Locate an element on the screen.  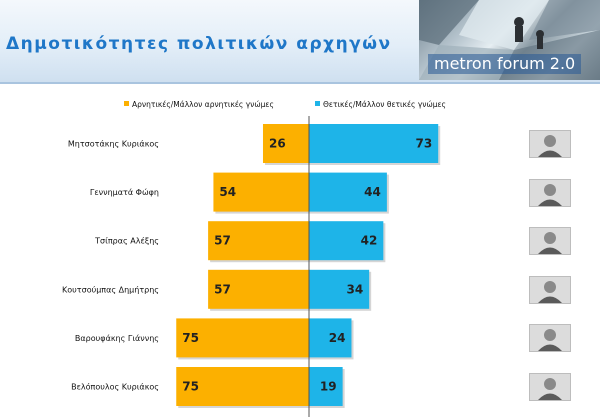
legend-negative-label: Αρνητικές/Μάλλον αρνητικές γνώμες is located at coordinates (203, 104).